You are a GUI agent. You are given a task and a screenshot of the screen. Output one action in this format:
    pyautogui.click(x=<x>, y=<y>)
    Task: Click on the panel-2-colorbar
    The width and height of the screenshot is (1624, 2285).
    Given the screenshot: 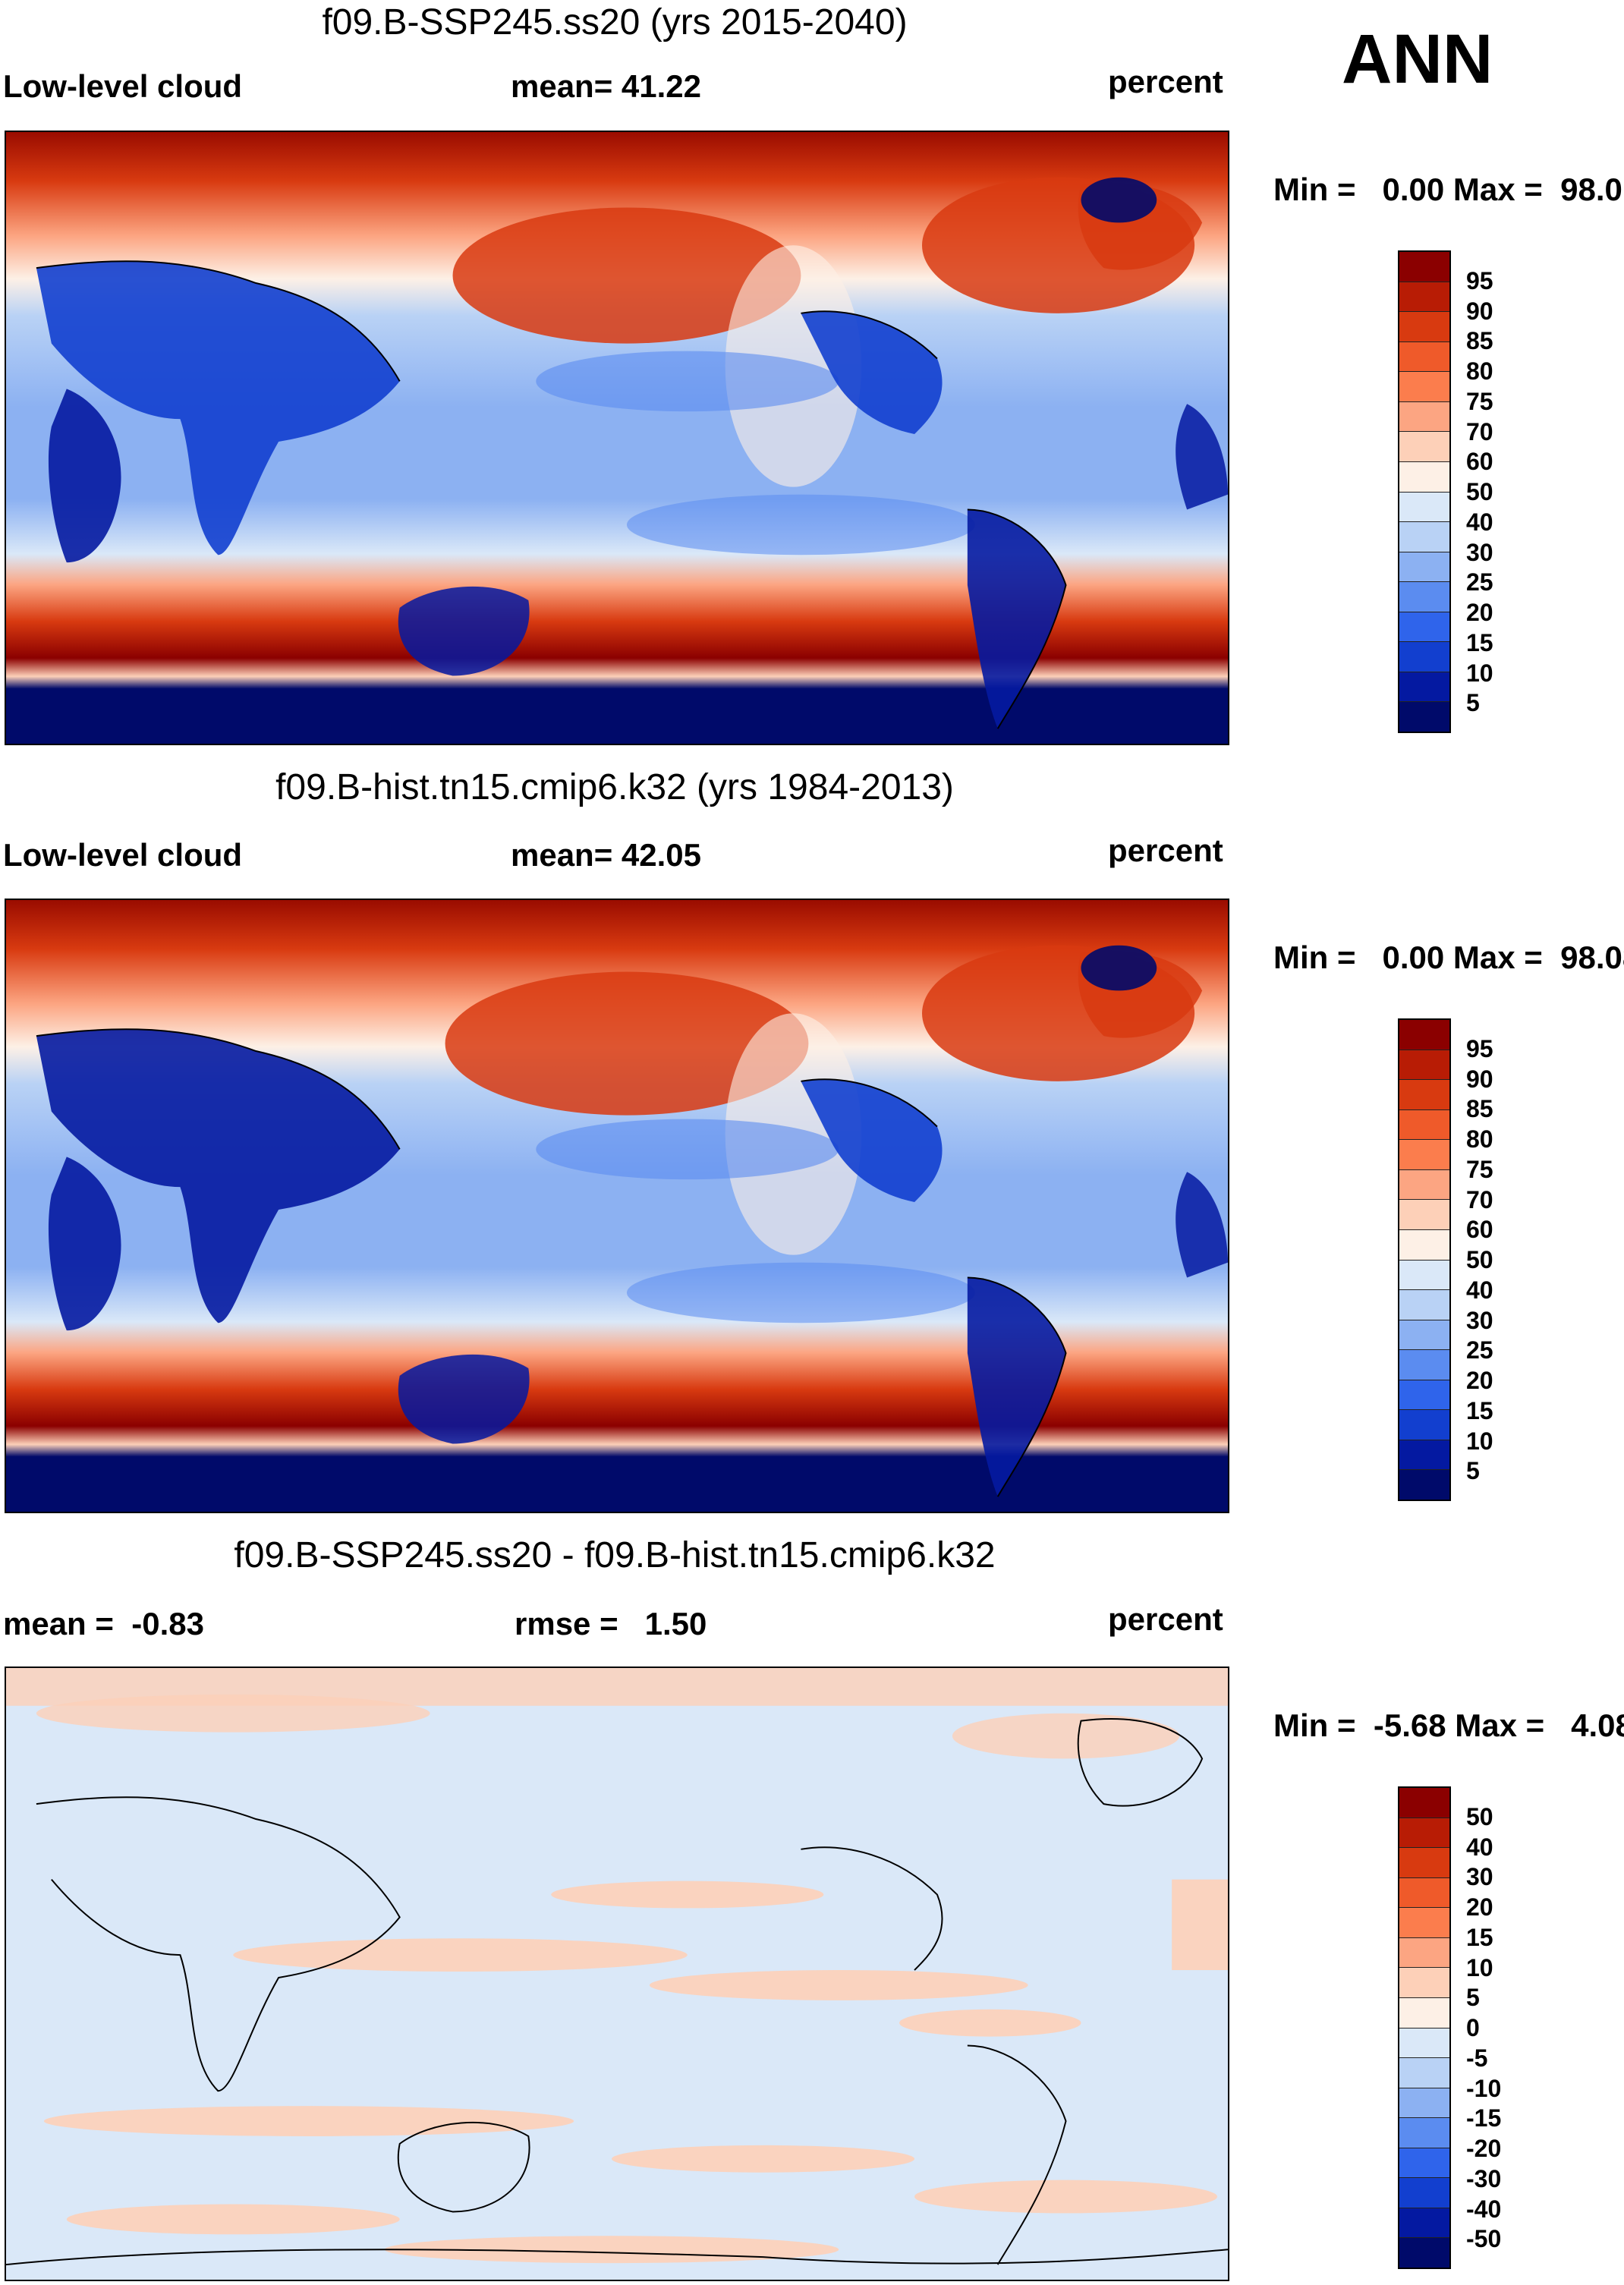 What is the action you would take?
    pyautogui.click(x=1424, y=1259)
    